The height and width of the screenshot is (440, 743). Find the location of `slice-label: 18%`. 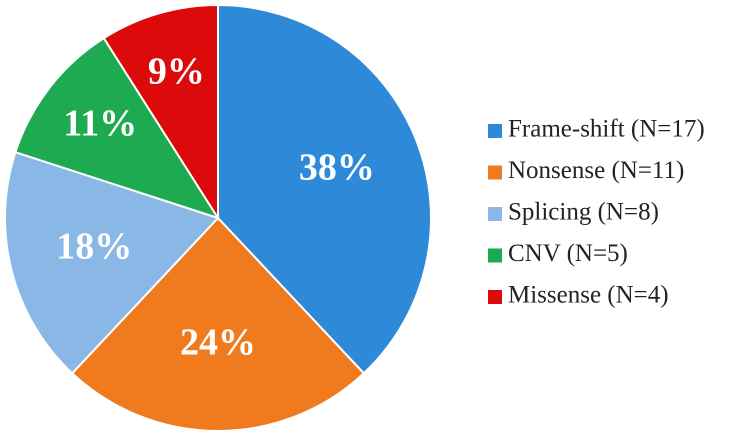

slice-label: 18% is located at coordinates (94, 247).